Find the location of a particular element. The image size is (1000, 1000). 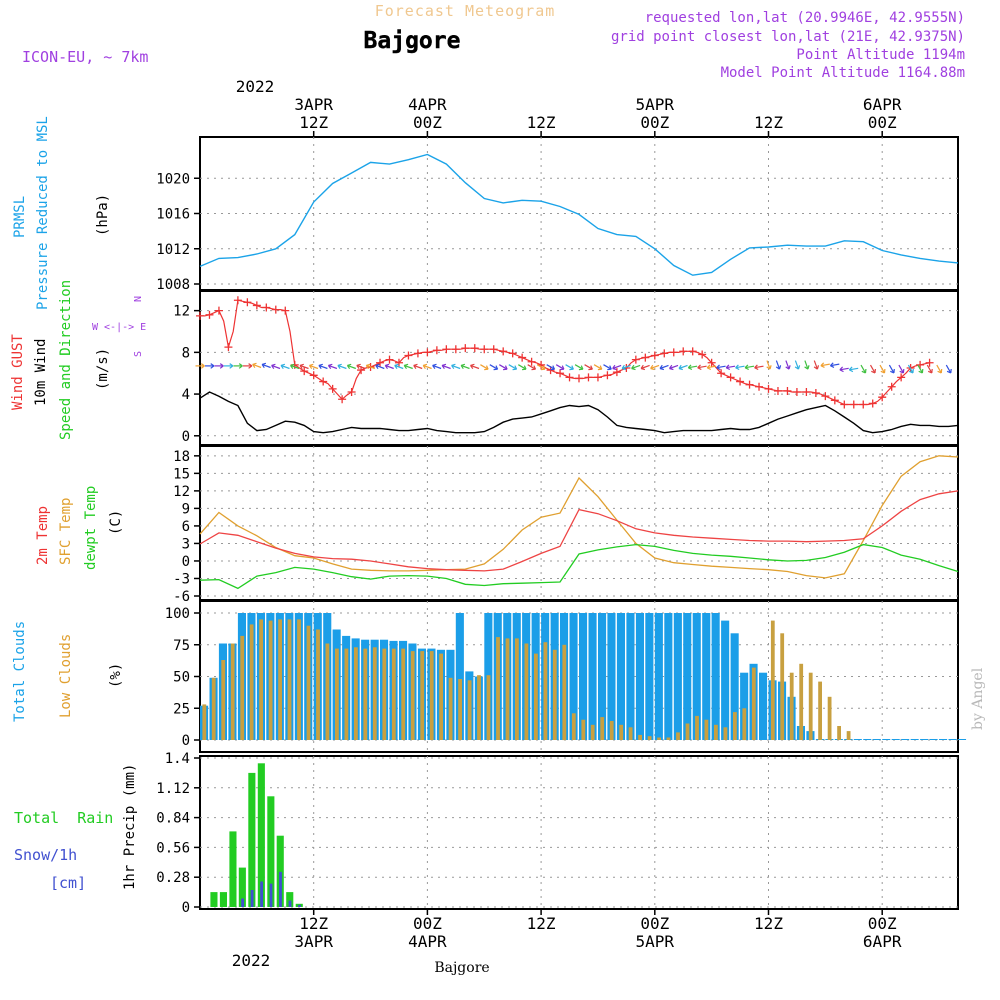

y-tick-label: 1020 is located at coordinates (173, 179).